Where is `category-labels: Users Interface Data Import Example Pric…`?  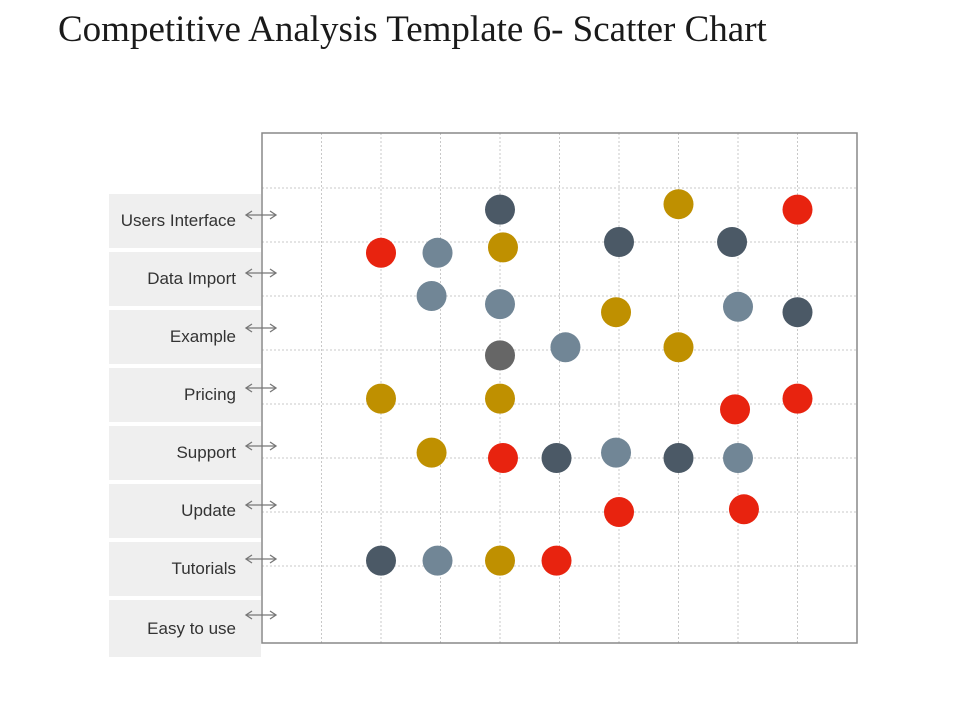 category-labels: Users Interface Data Import Example Pric… is located at coordinates (185, 427).